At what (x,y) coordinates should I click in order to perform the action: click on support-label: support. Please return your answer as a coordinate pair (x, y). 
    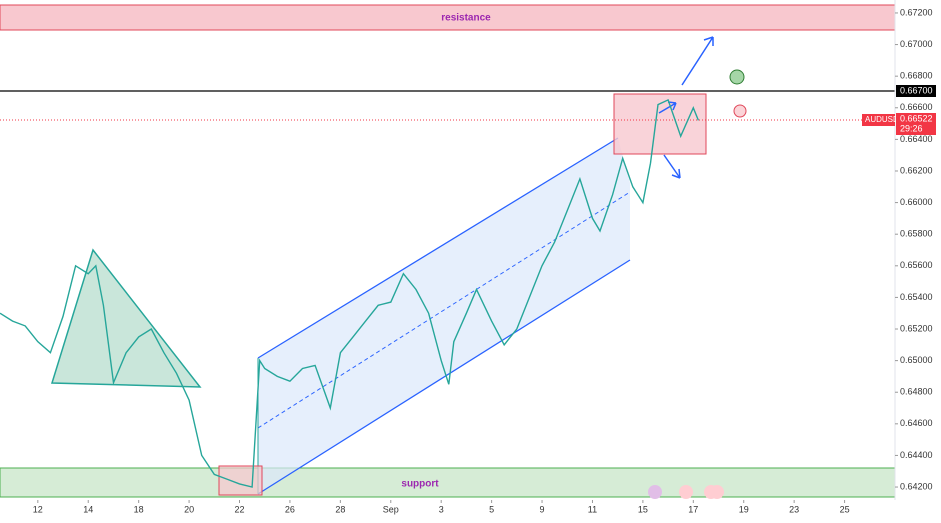
    Looking at the image, I should click on (420, 484).